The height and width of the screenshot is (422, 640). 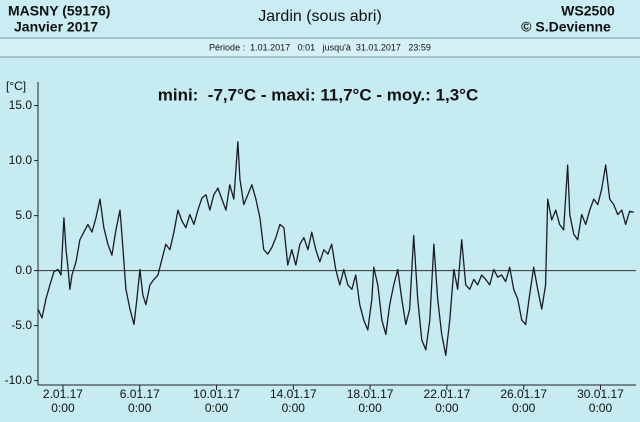 What do you see at coordinates (23, 215) in the screenshot?
I see `y-tick-label: 5.0` at bounding box center [23, 215].